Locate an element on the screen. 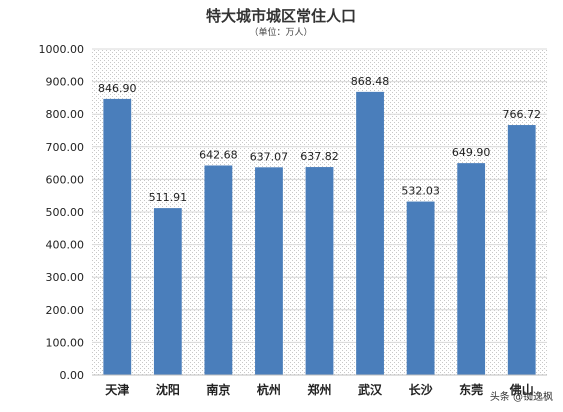 This screenshot has height=412, width=563. y-tick-label: 600.00 is located at coordinates (65, 179).